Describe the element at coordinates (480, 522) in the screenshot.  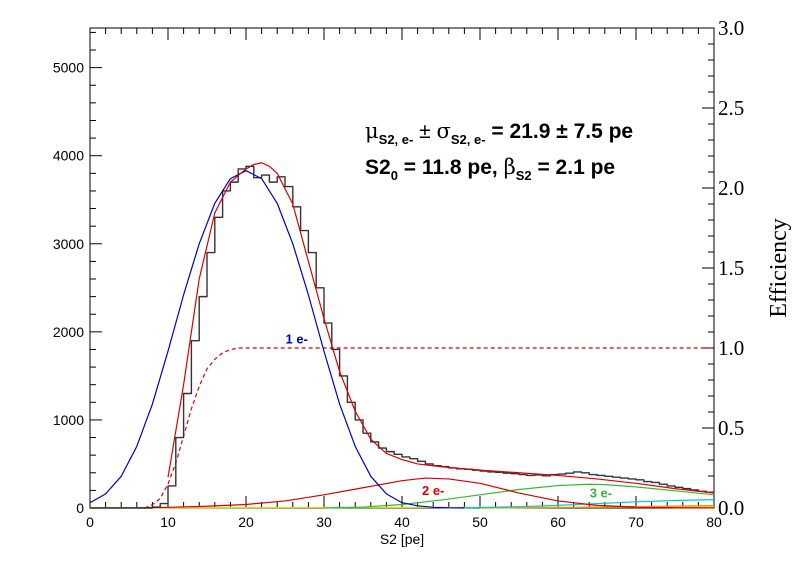
I see `x-tick-label: 50` at that location.